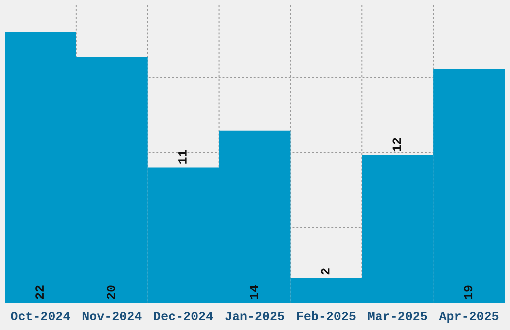 The height and width of the screenshot is (330, 510). I want to click on x-tick-label: Oct-2024, so click(40, 316).